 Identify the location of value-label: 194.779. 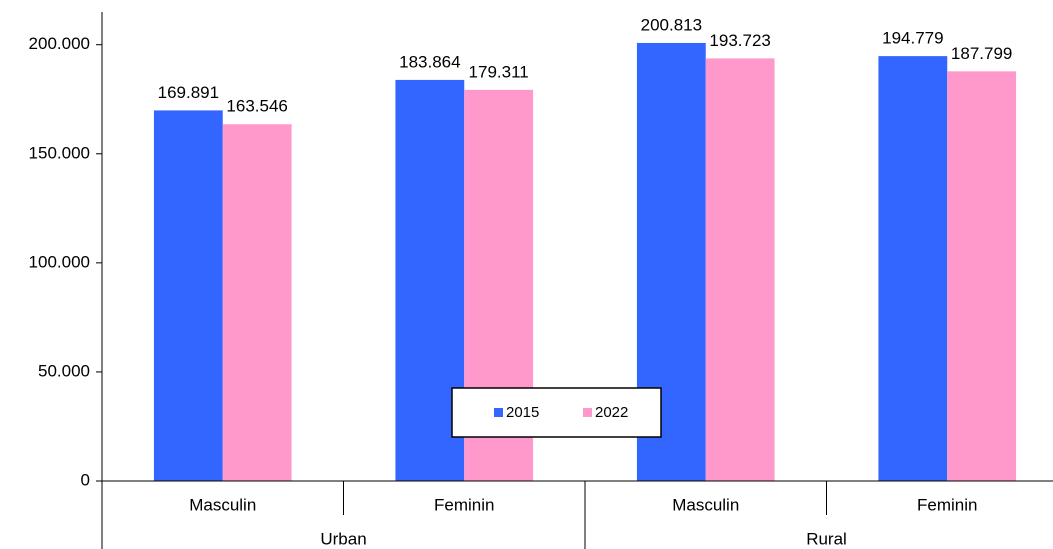
(912, 38).